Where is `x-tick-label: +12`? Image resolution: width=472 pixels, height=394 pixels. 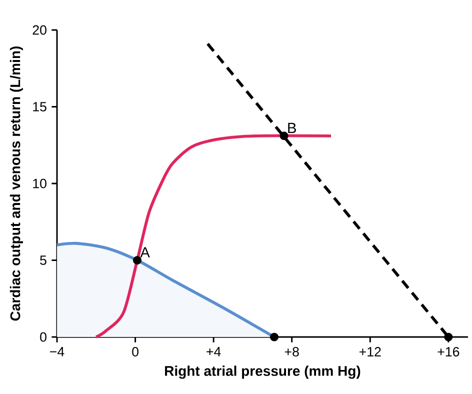 x-tick-label: +12 is located at coordinates (370, 351).